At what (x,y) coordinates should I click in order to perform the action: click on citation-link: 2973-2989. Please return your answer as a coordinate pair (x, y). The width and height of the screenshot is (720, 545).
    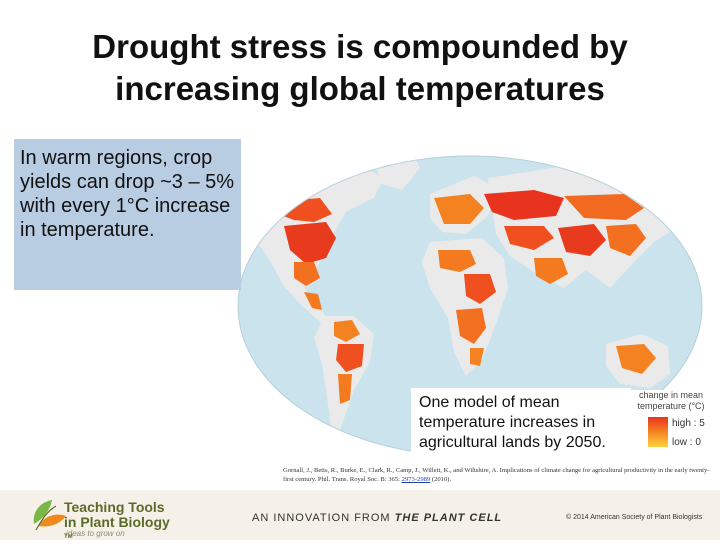
    Looking at the image, I should click on (416, 479).